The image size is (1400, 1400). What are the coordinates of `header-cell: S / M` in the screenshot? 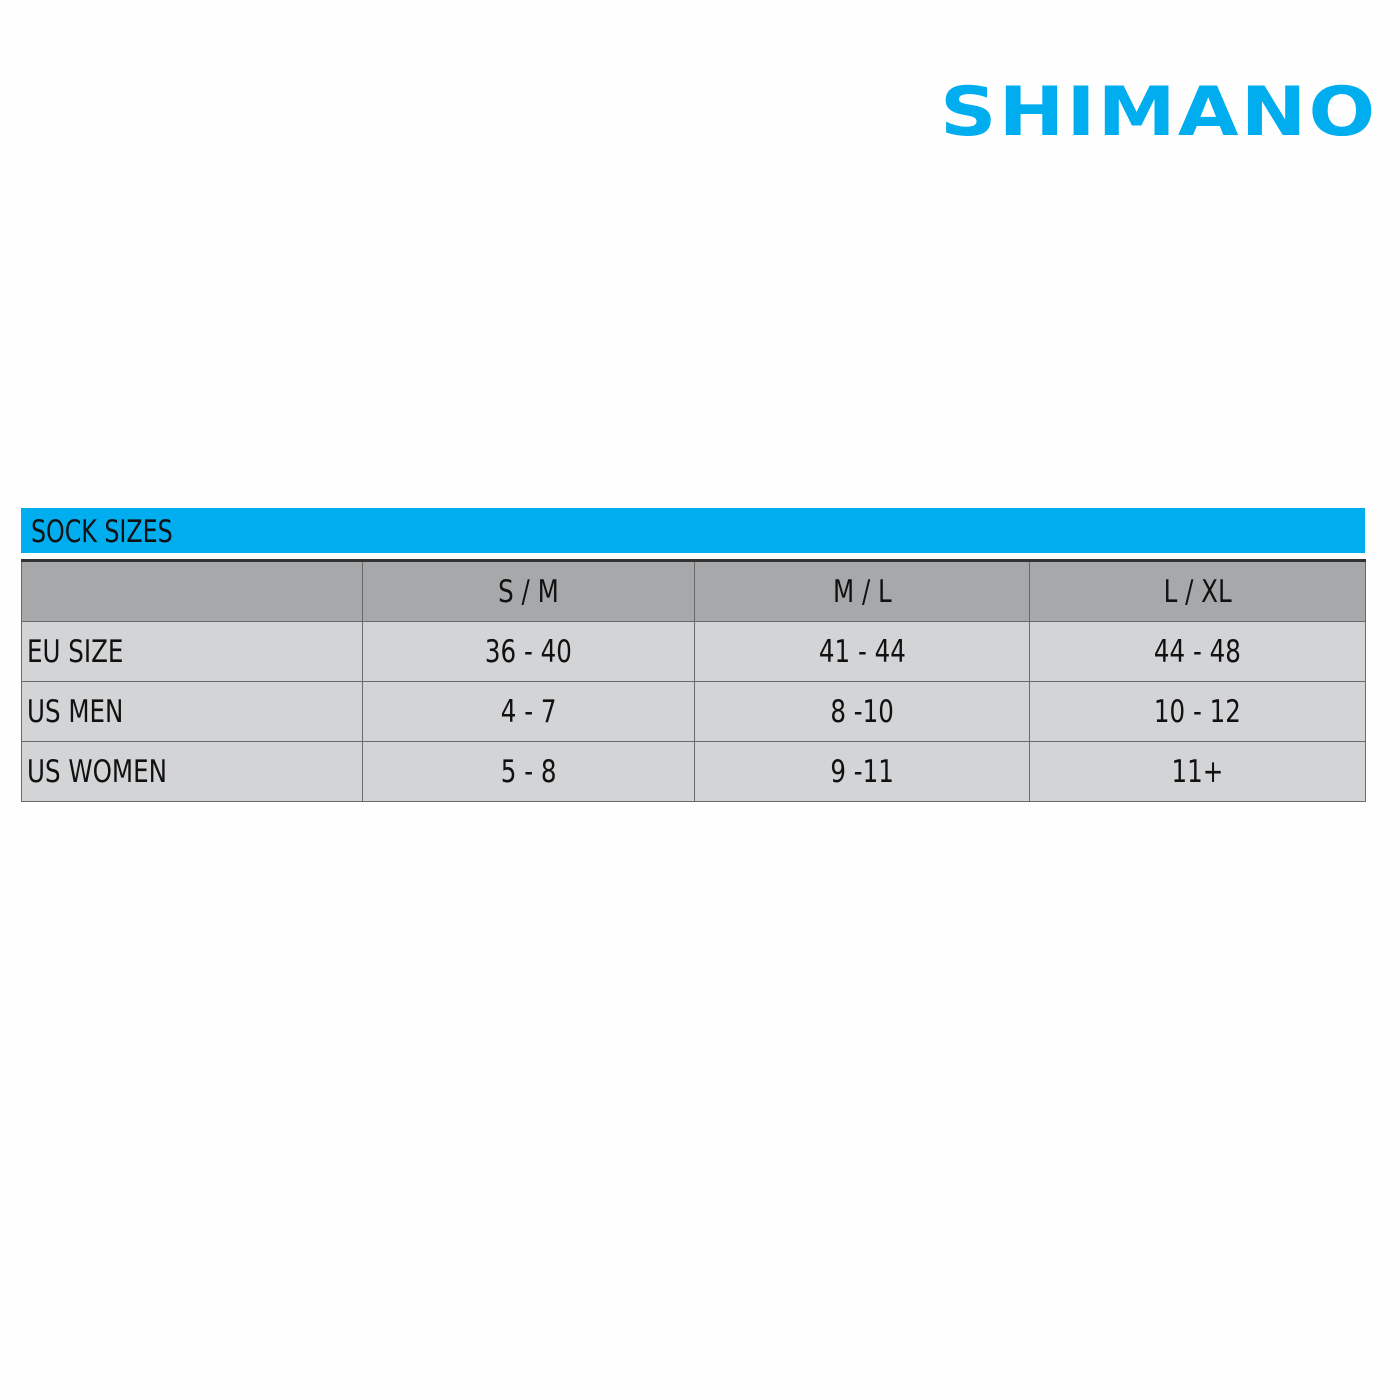 It's located at (528, 591).